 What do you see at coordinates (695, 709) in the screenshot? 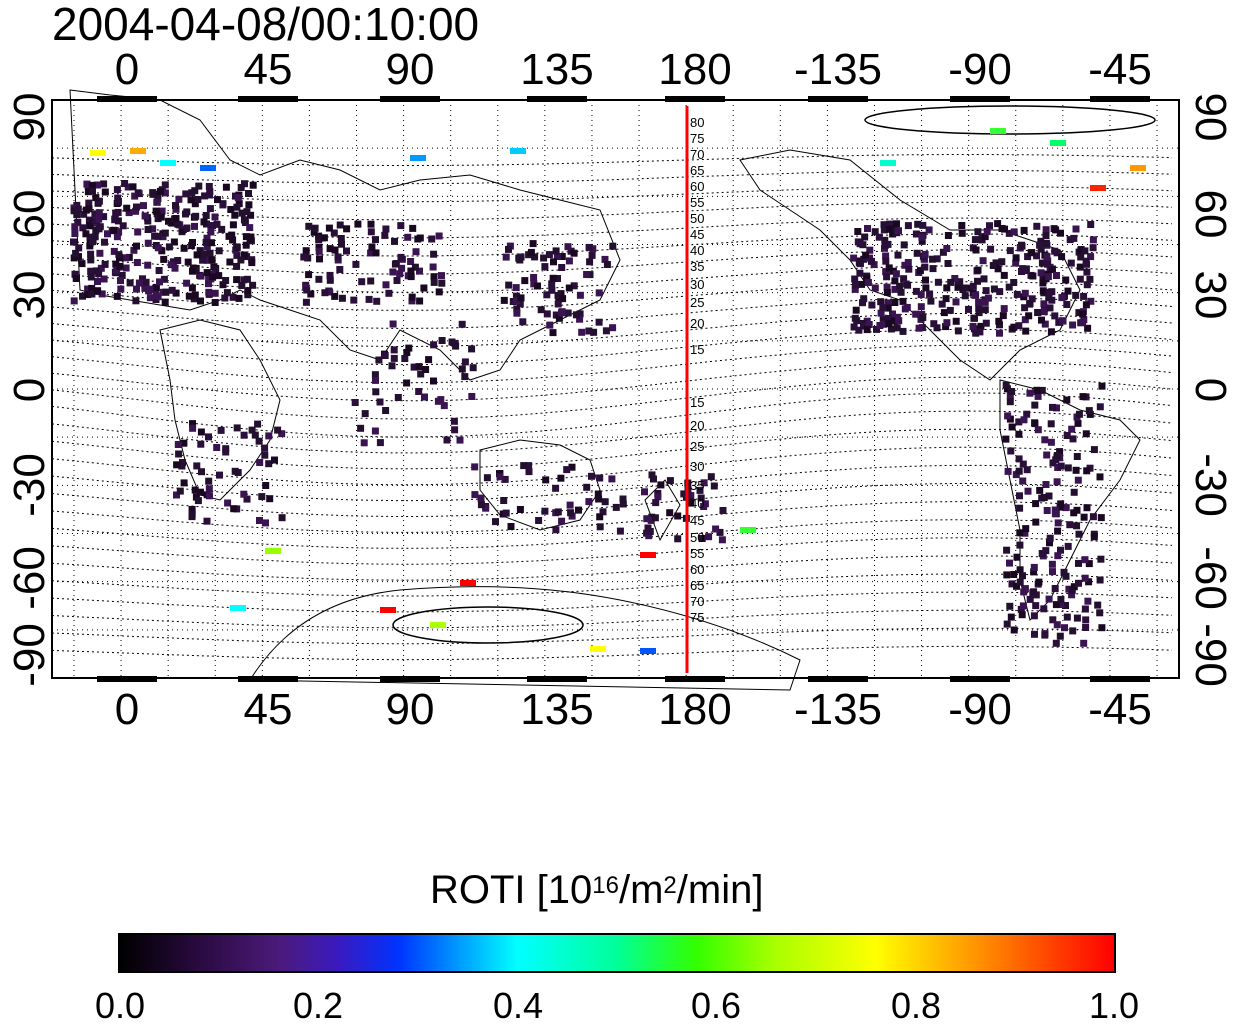
I see `bottom-lon-tick: 180` at bounding box center [695, 709].